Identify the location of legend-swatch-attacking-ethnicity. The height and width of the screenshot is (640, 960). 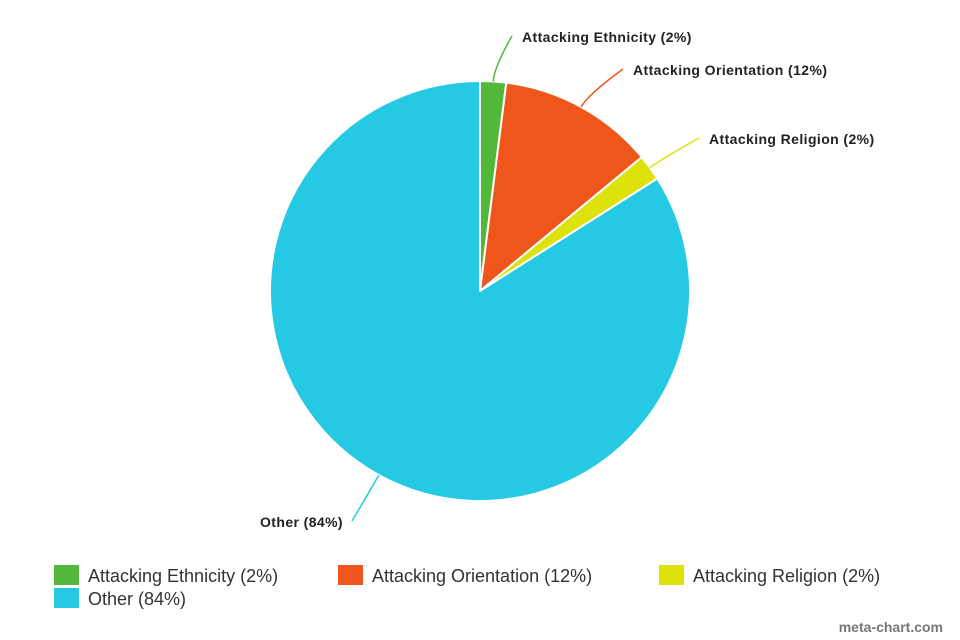
(66, 575).